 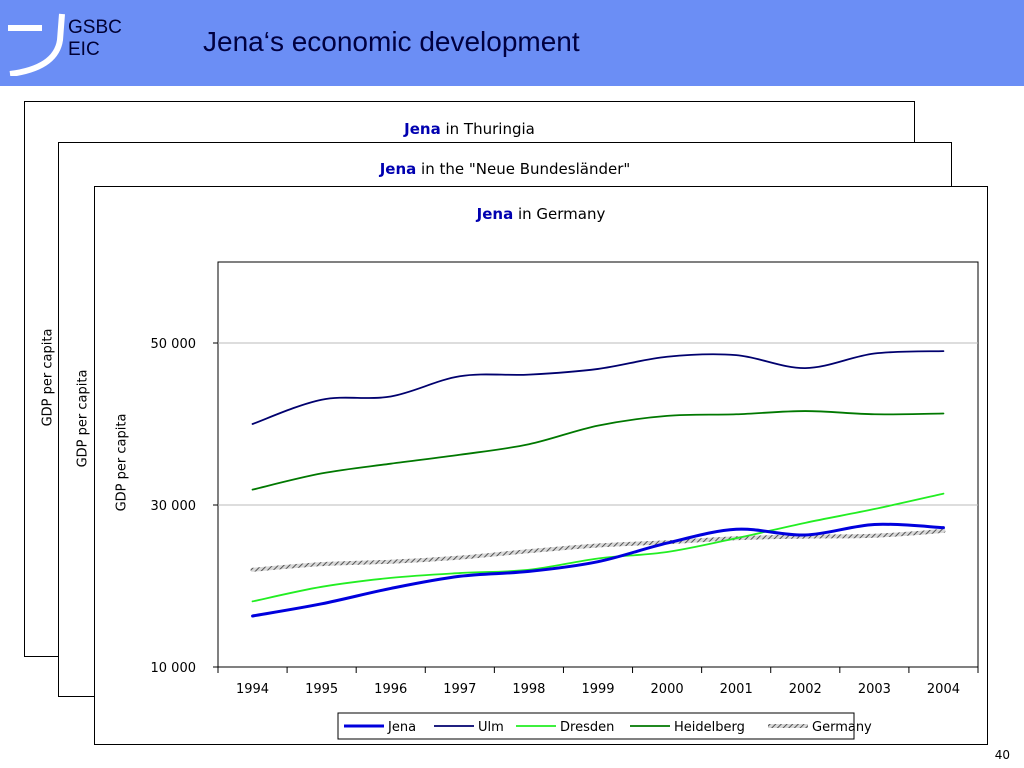 I want to click on x-tick-label: 2002, so click(x=805, y=689).